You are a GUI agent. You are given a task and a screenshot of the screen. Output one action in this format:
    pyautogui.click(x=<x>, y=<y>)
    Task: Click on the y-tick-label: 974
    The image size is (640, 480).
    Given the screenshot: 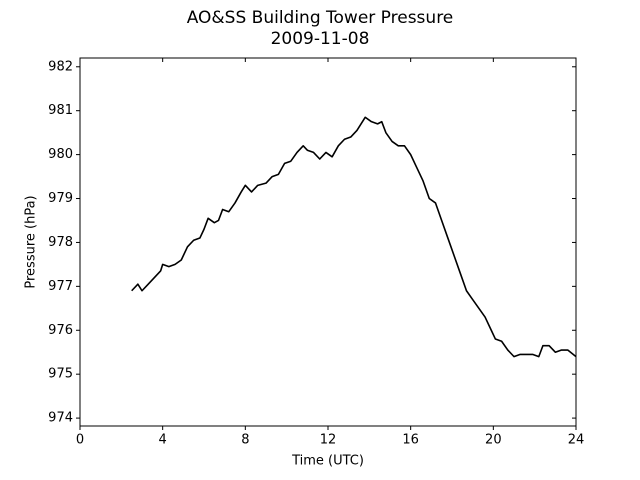 What is the action you would take?
    pyautogui.click(x=60, y=418)
    